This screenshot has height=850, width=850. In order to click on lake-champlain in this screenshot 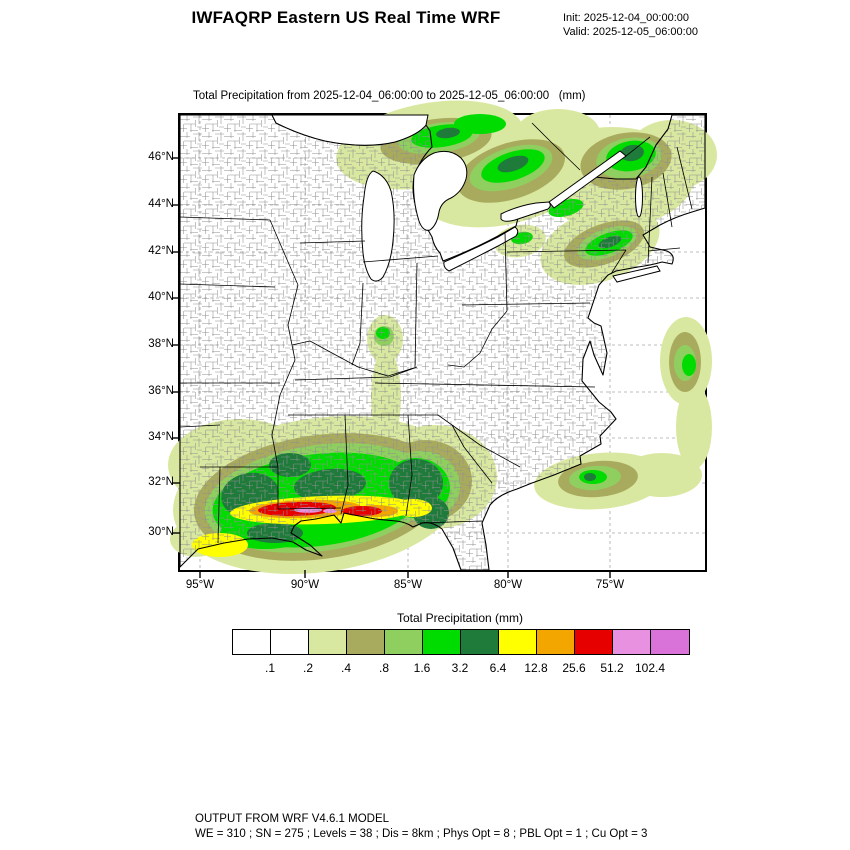, I will do `click(639, 197)`.